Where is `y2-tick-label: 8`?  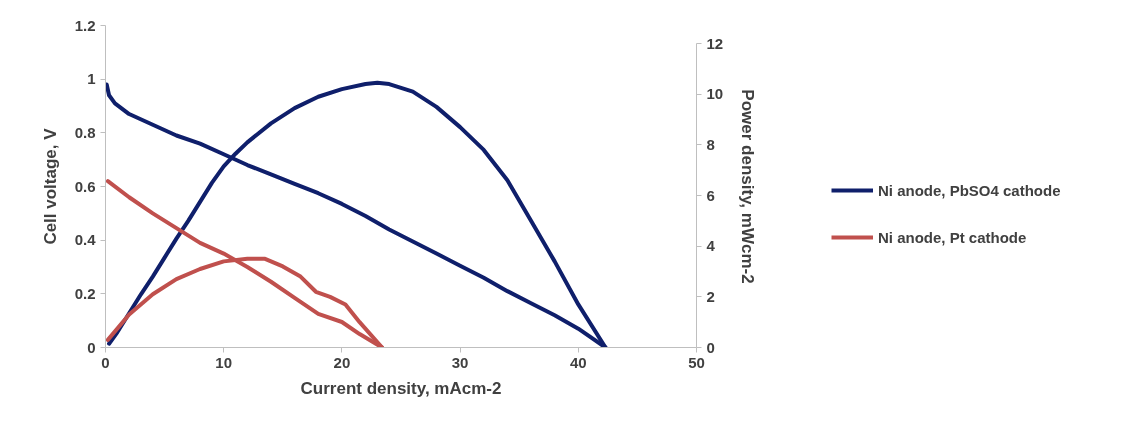 y2-tick-label: 8 is located at coordinates (710, 144).